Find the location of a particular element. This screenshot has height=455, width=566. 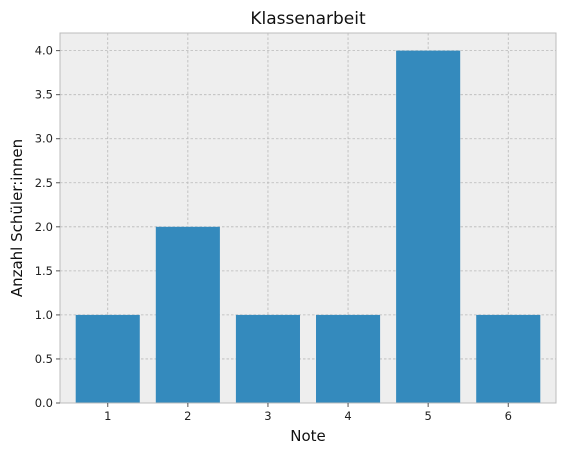

y-axis-label: Anzahl Schüler:innen is located at coordinates (17, 218).